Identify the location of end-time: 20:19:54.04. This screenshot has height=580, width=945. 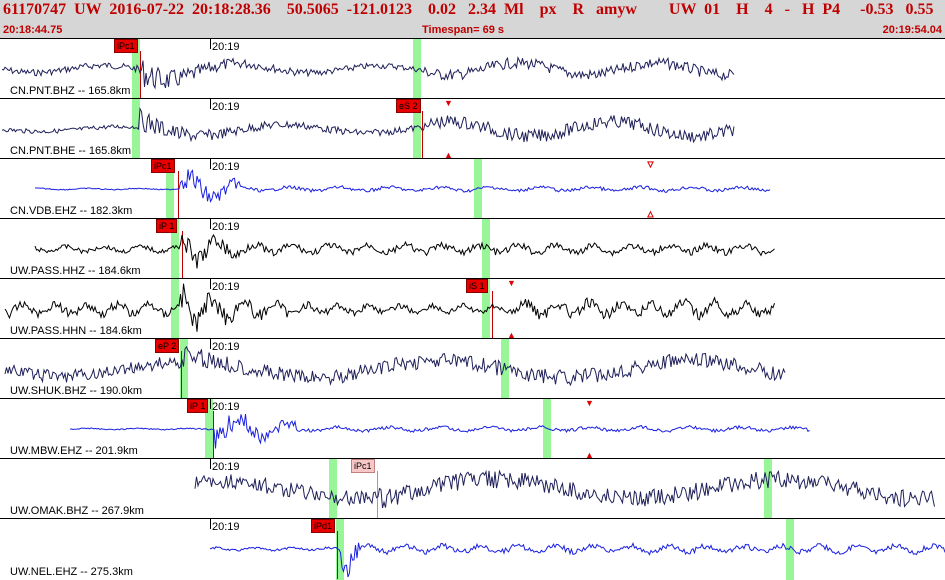
(912, 30).